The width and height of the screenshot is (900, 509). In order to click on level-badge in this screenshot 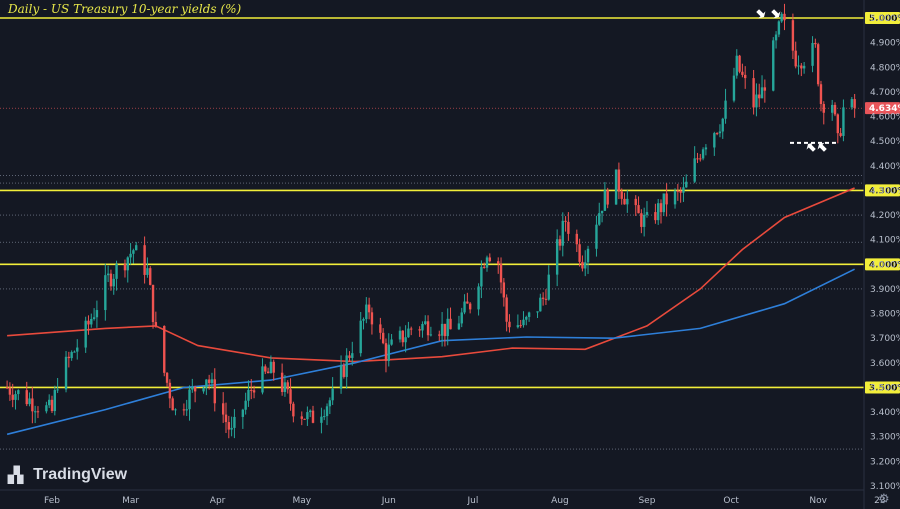, I will do `click(882, 18)`.